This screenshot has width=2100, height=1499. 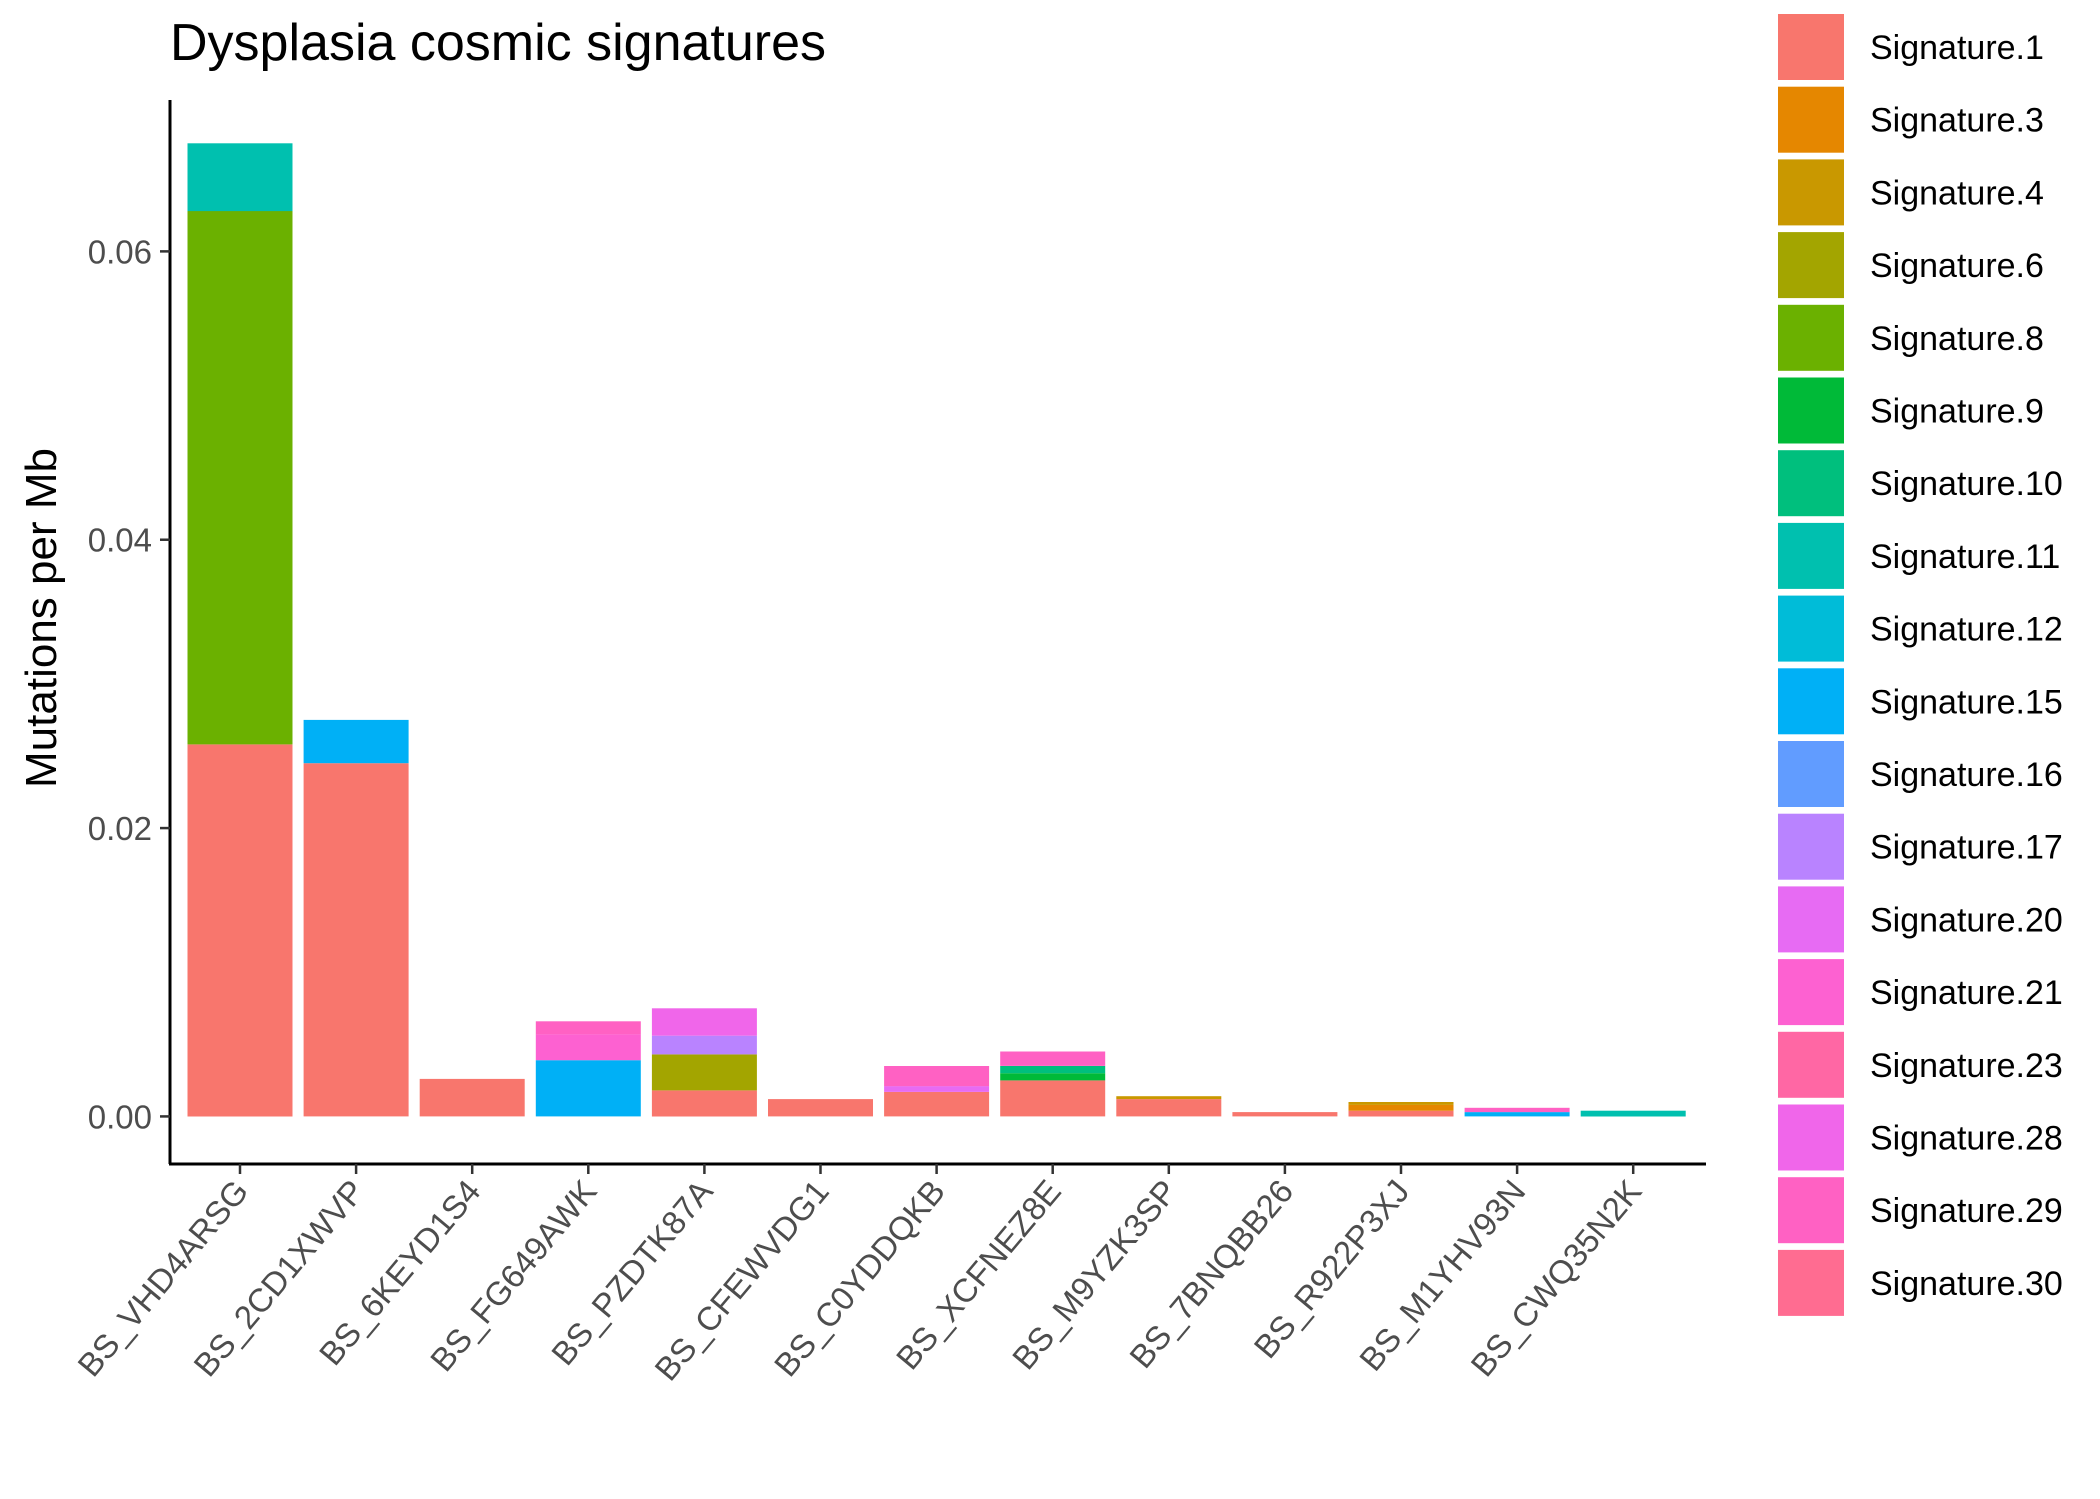 I want to click on y-tick-label: 0.06, so click(x=120, y=251).